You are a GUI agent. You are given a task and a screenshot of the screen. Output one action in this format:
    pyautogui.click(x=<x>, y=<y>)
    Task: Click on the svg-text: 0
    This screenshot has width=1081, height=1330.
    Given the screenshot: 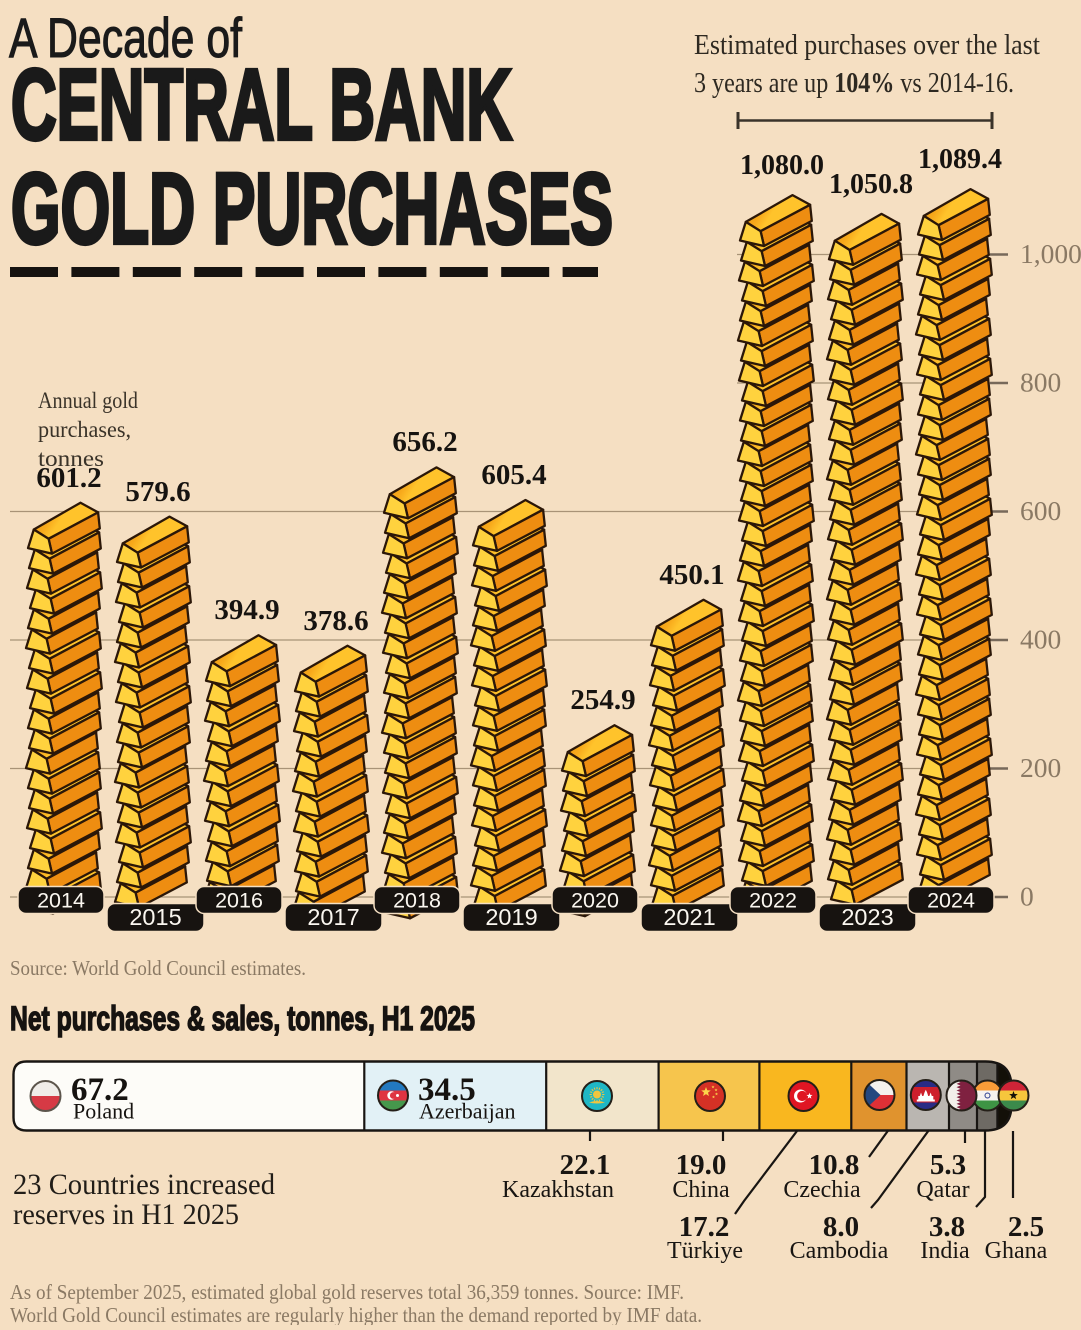 What is the action you would take?
    pyautogui.click(x=1027, y=896)
    